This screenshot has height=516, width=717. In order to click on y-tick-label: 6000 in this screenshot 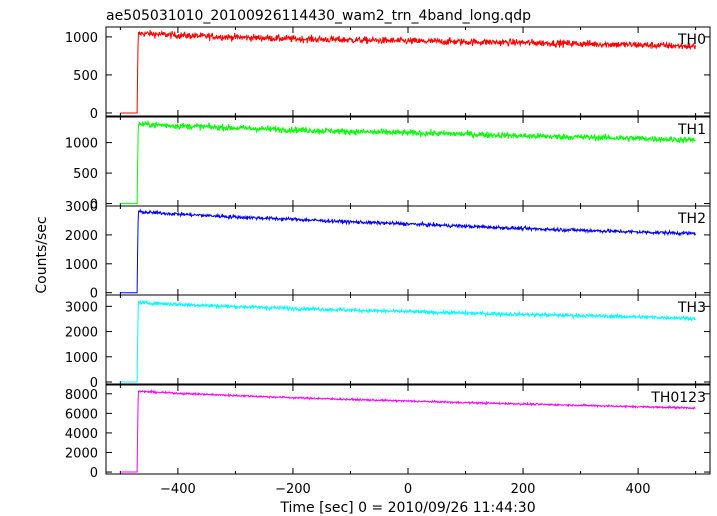, I will do `click(81, 414)`.